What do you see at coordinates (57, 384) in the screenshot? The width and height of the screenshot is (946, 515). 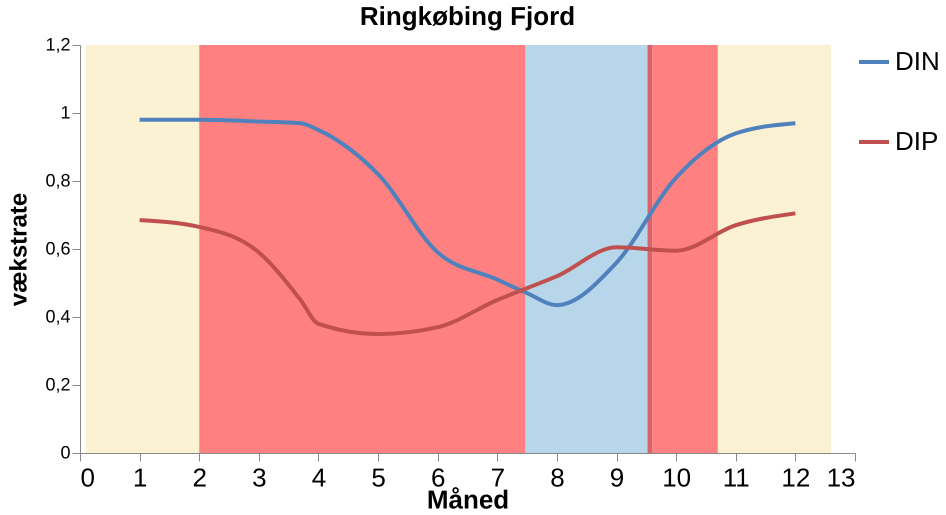 I see `y-tick-label: 0,2` at bounding box center [57, 384].